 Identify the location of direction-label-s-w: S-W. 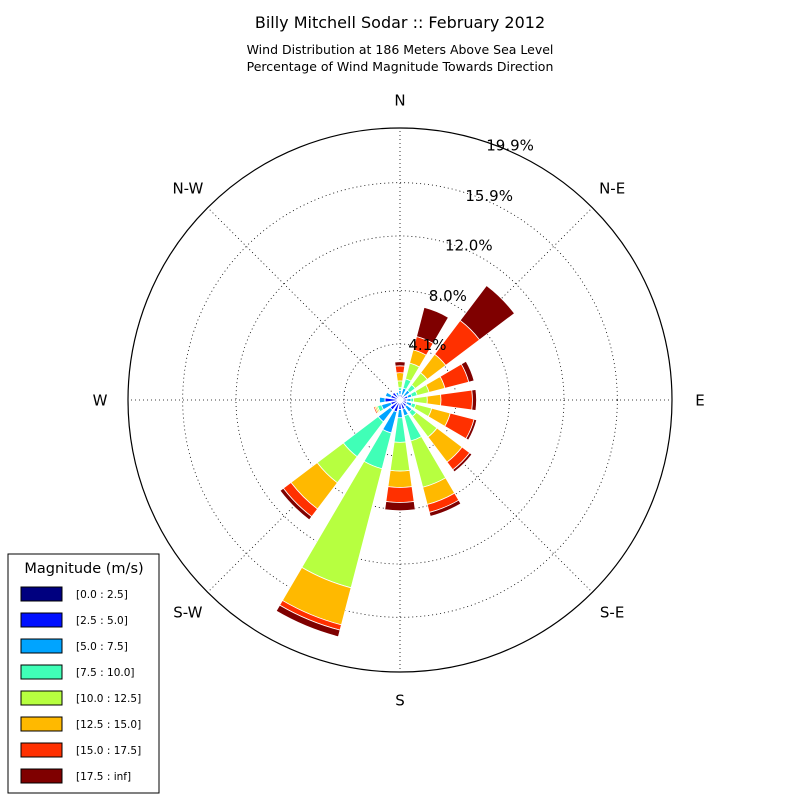
(187, 613).